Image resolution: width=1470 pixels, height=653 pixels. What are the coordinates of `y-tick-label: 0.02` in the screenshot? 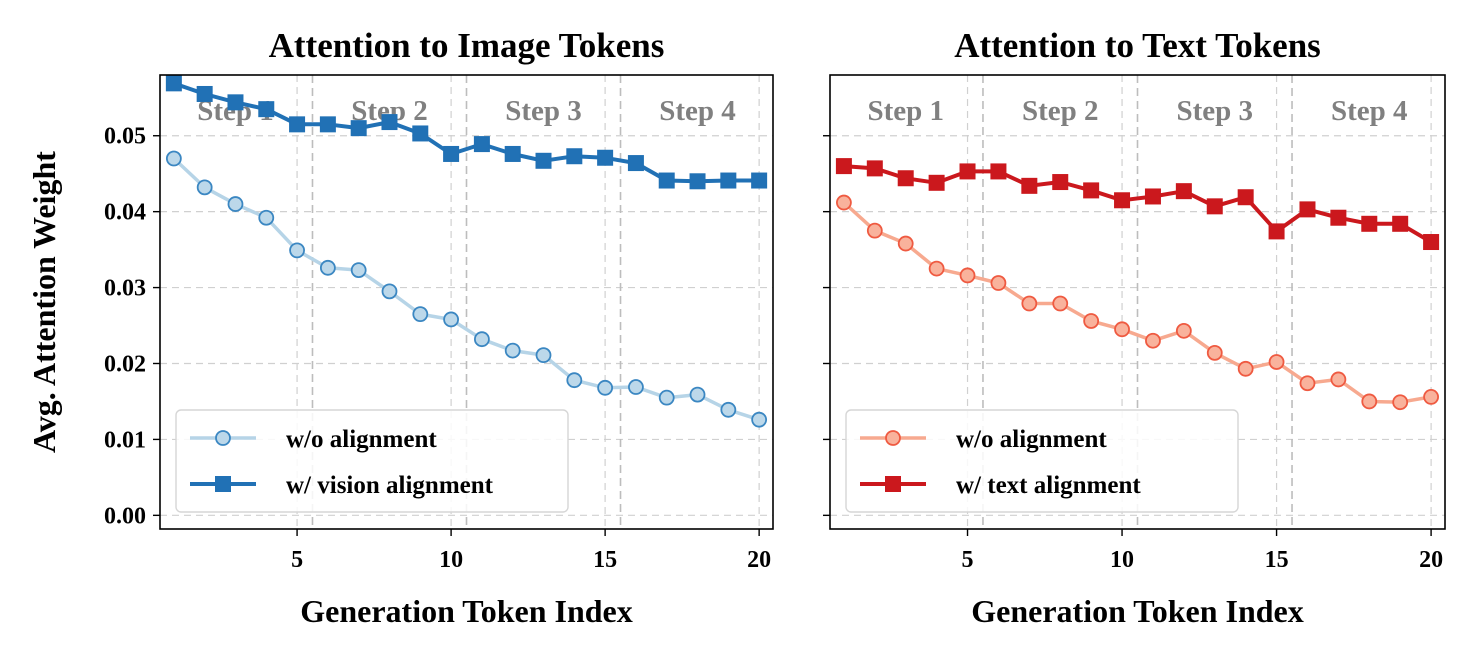 It's located at (125, 364).